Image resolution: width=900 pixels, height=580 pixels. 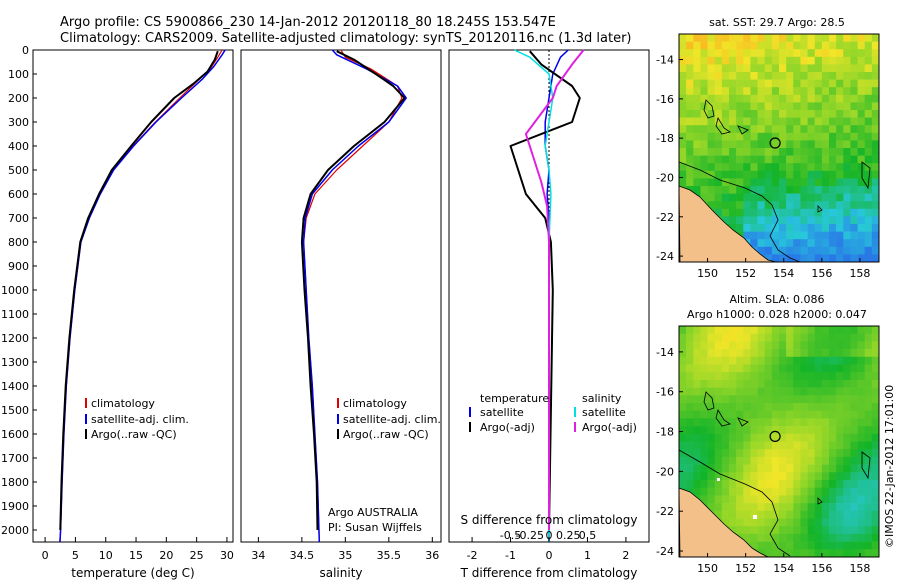 I want to click on difference-x-ticks: -2 -1 0 1 2, so click(x=548, y=549).